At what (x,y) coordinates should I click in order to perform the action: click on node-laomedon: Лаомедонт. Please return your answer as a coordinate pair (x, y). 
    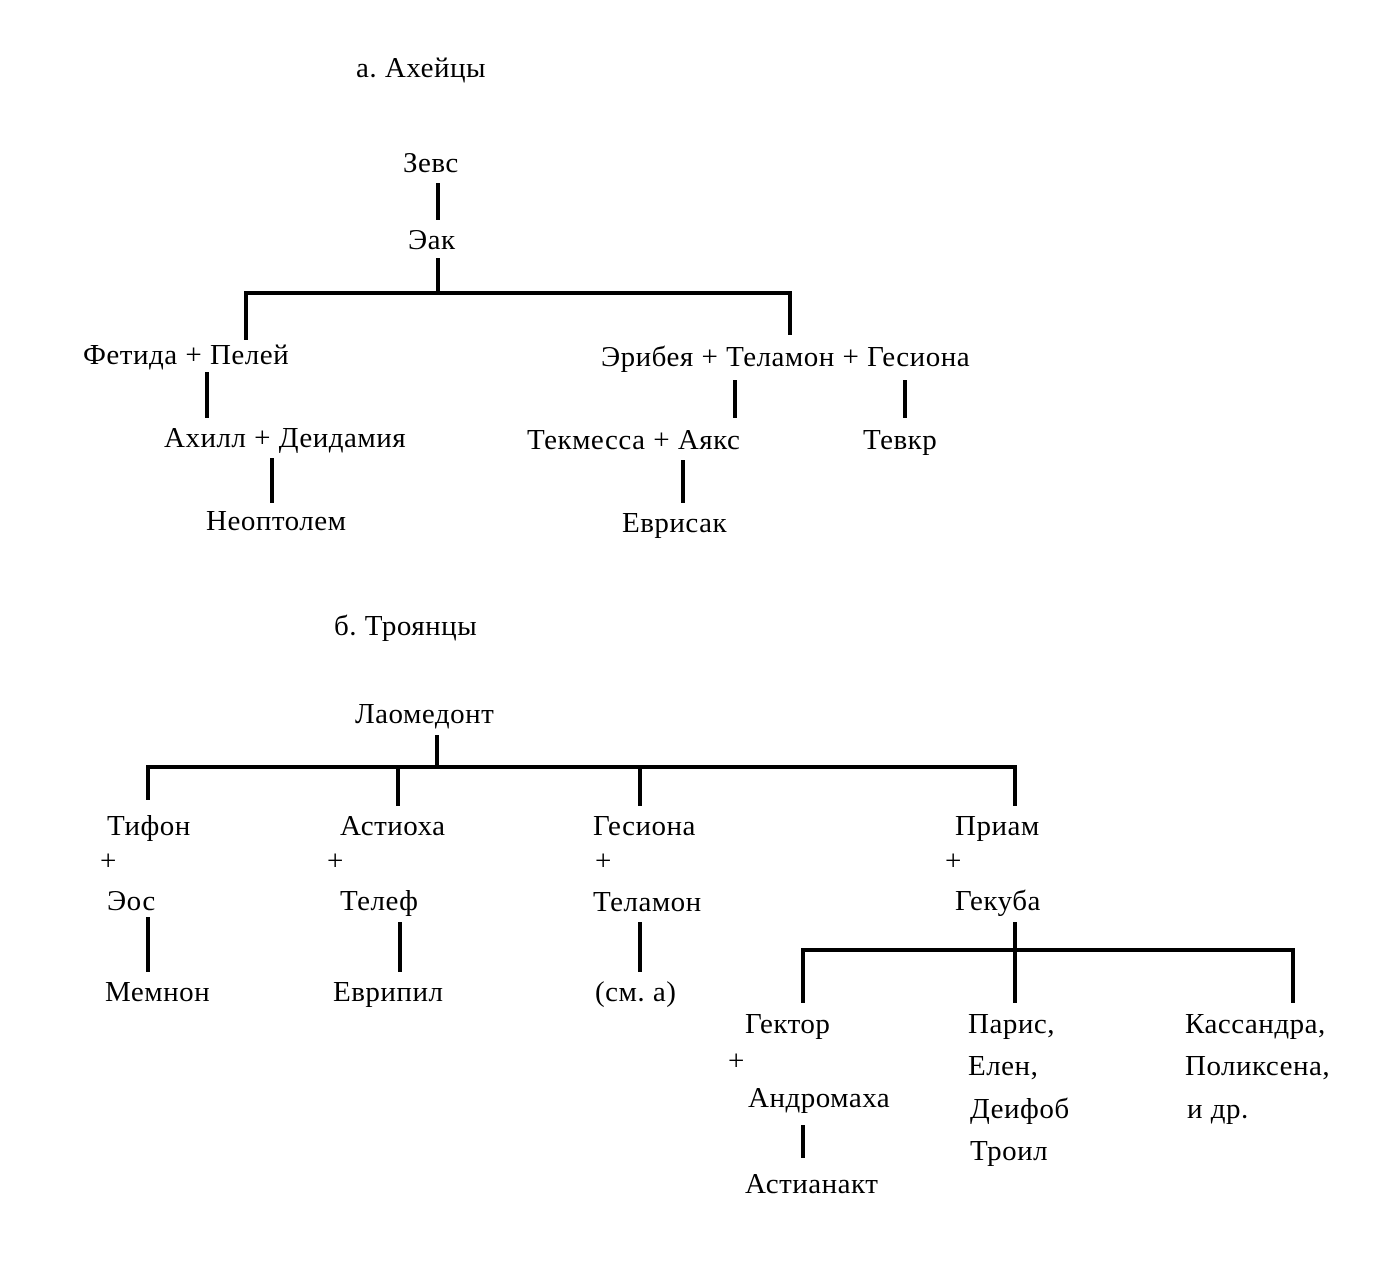
    Looking at the image, I should click on (425, 714).